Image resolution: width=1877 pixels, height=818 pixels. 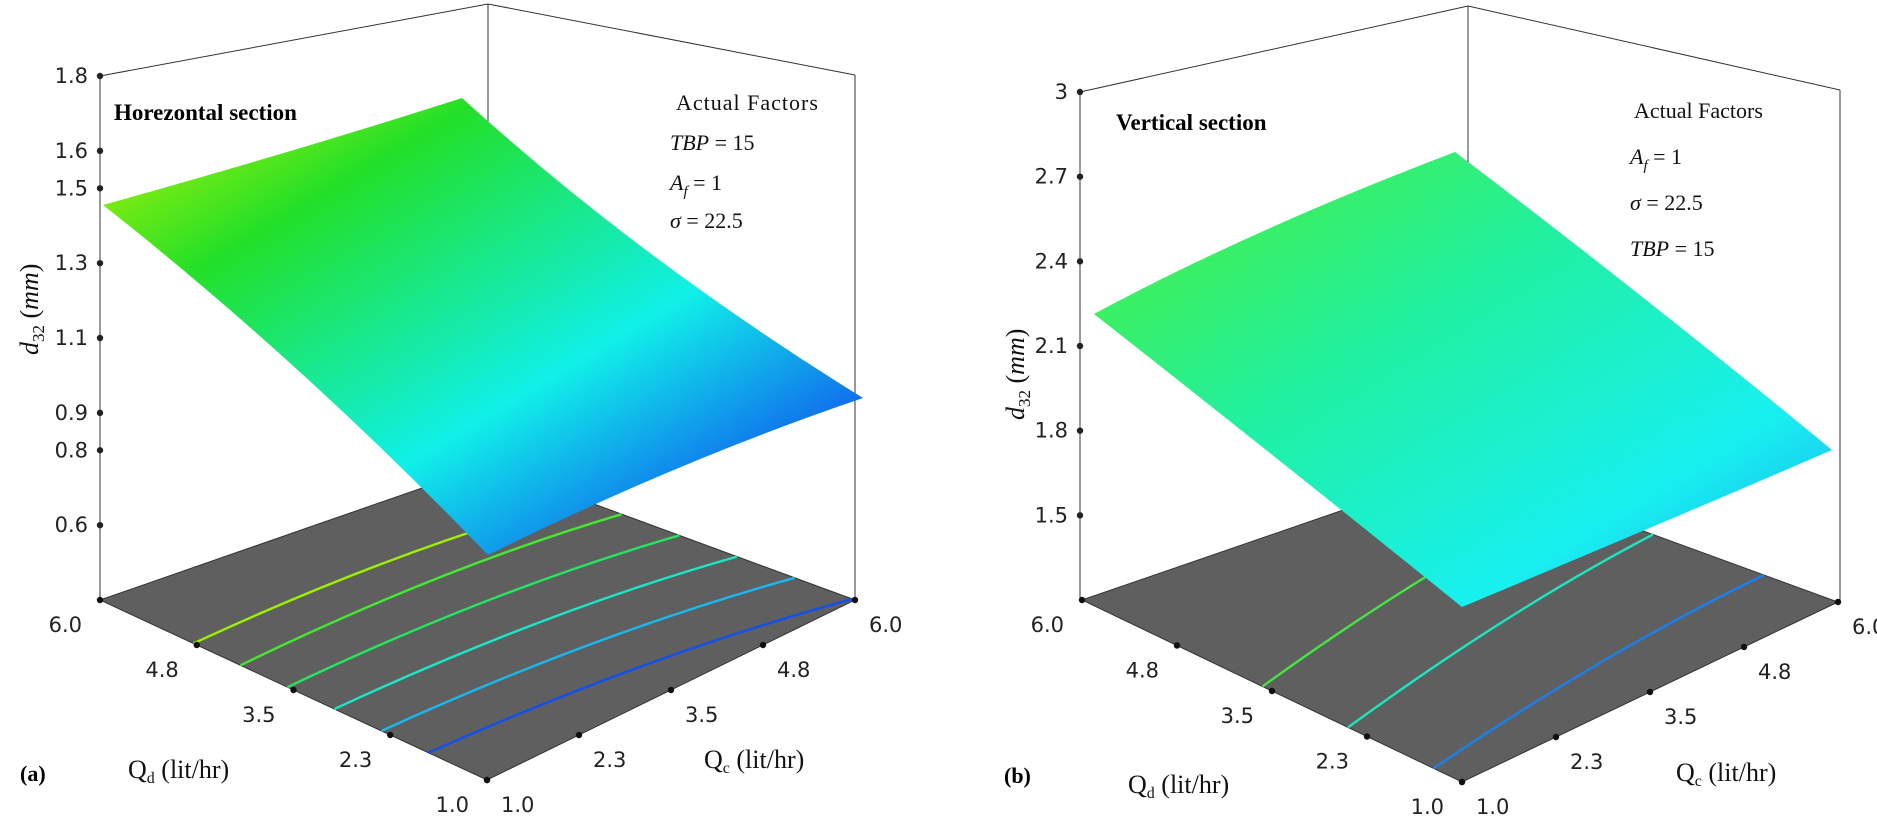 I want to click on z-tick-label: 1.1, so click(x=71, y=338).